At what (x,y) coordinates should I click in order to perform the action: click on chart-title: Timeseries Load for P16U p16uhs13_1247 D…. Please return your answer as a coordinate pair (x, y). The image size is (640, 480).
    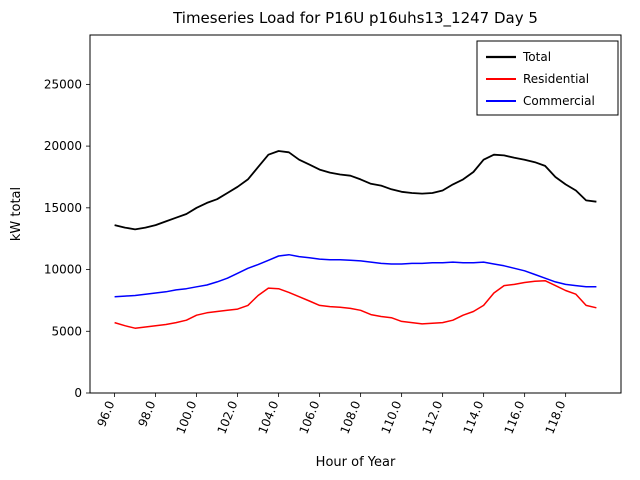
    Looking at the image, I should click on (355, 18).